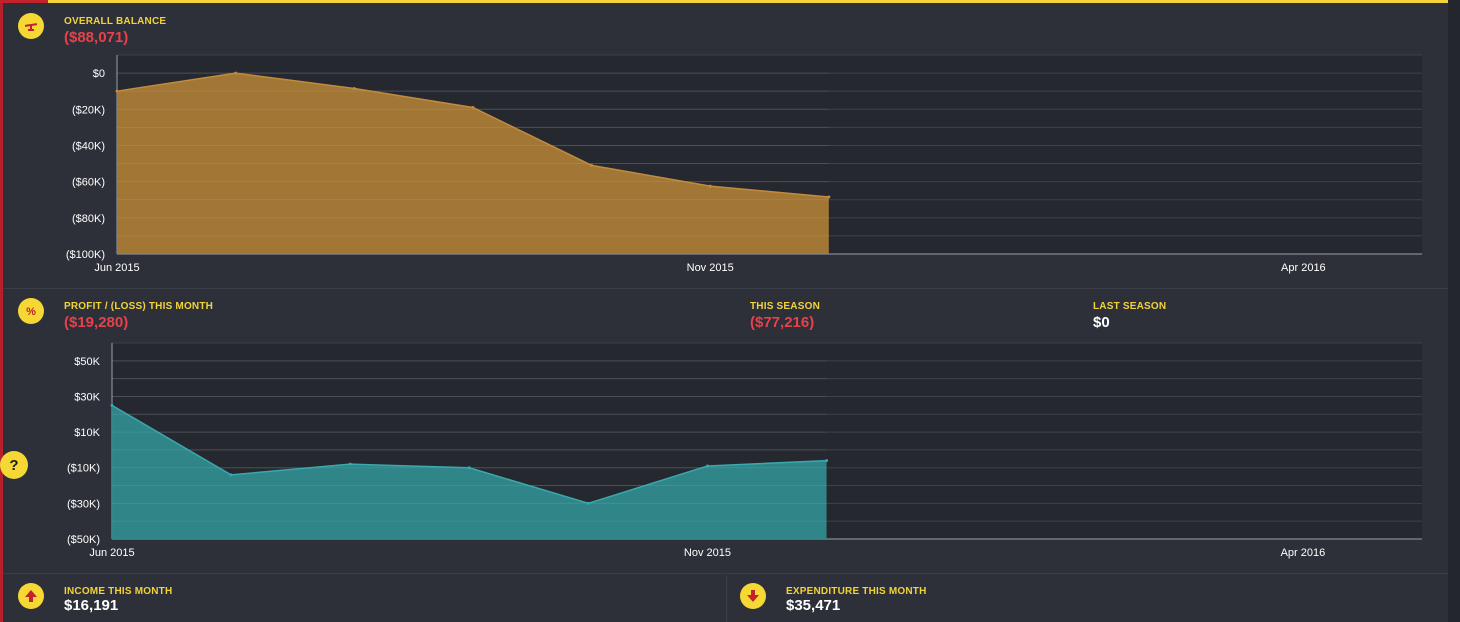 The image size is (1460, 622). I want to click on profit-y-tick-label: $10K, so click(87, 433).